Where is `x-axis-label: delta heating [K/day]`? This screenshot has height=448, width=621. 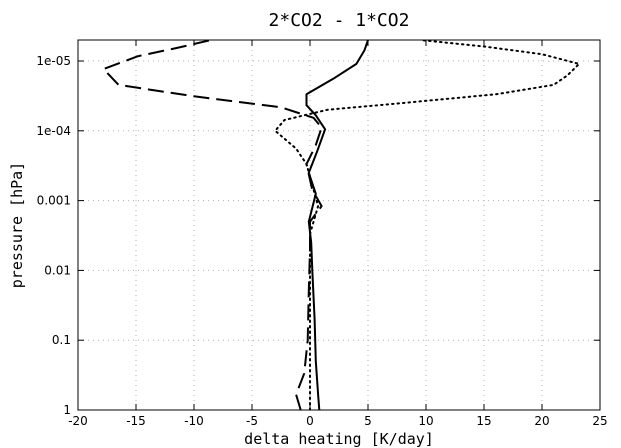 x-axis-label: delta heating [K/day] is located at coordinates (339, 439).